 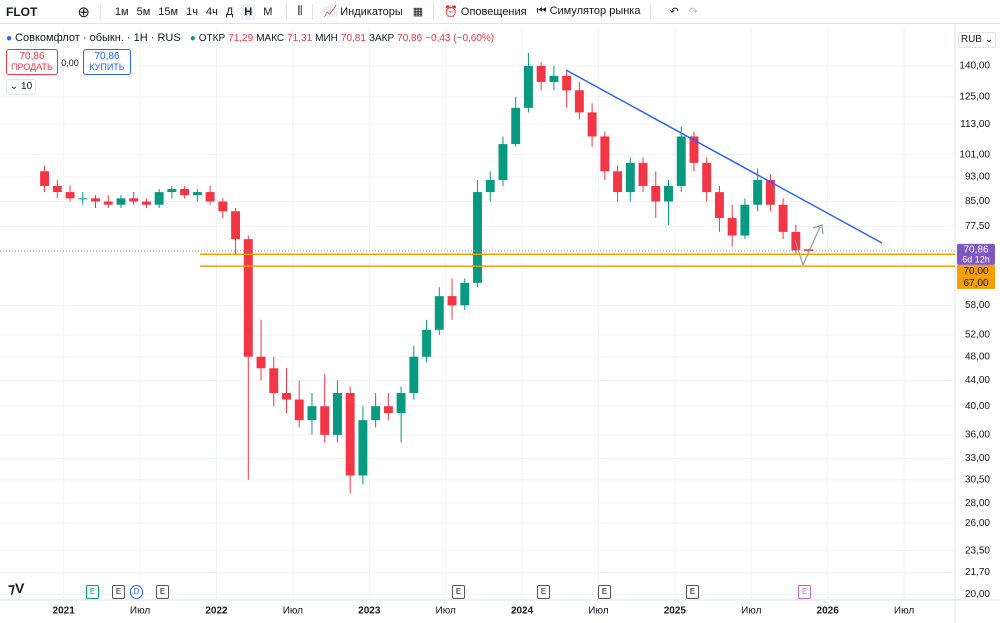 What do you see at coordinates (724, 156) in the screenshot?
I see `trend-line` at bounding box center [724, 156].